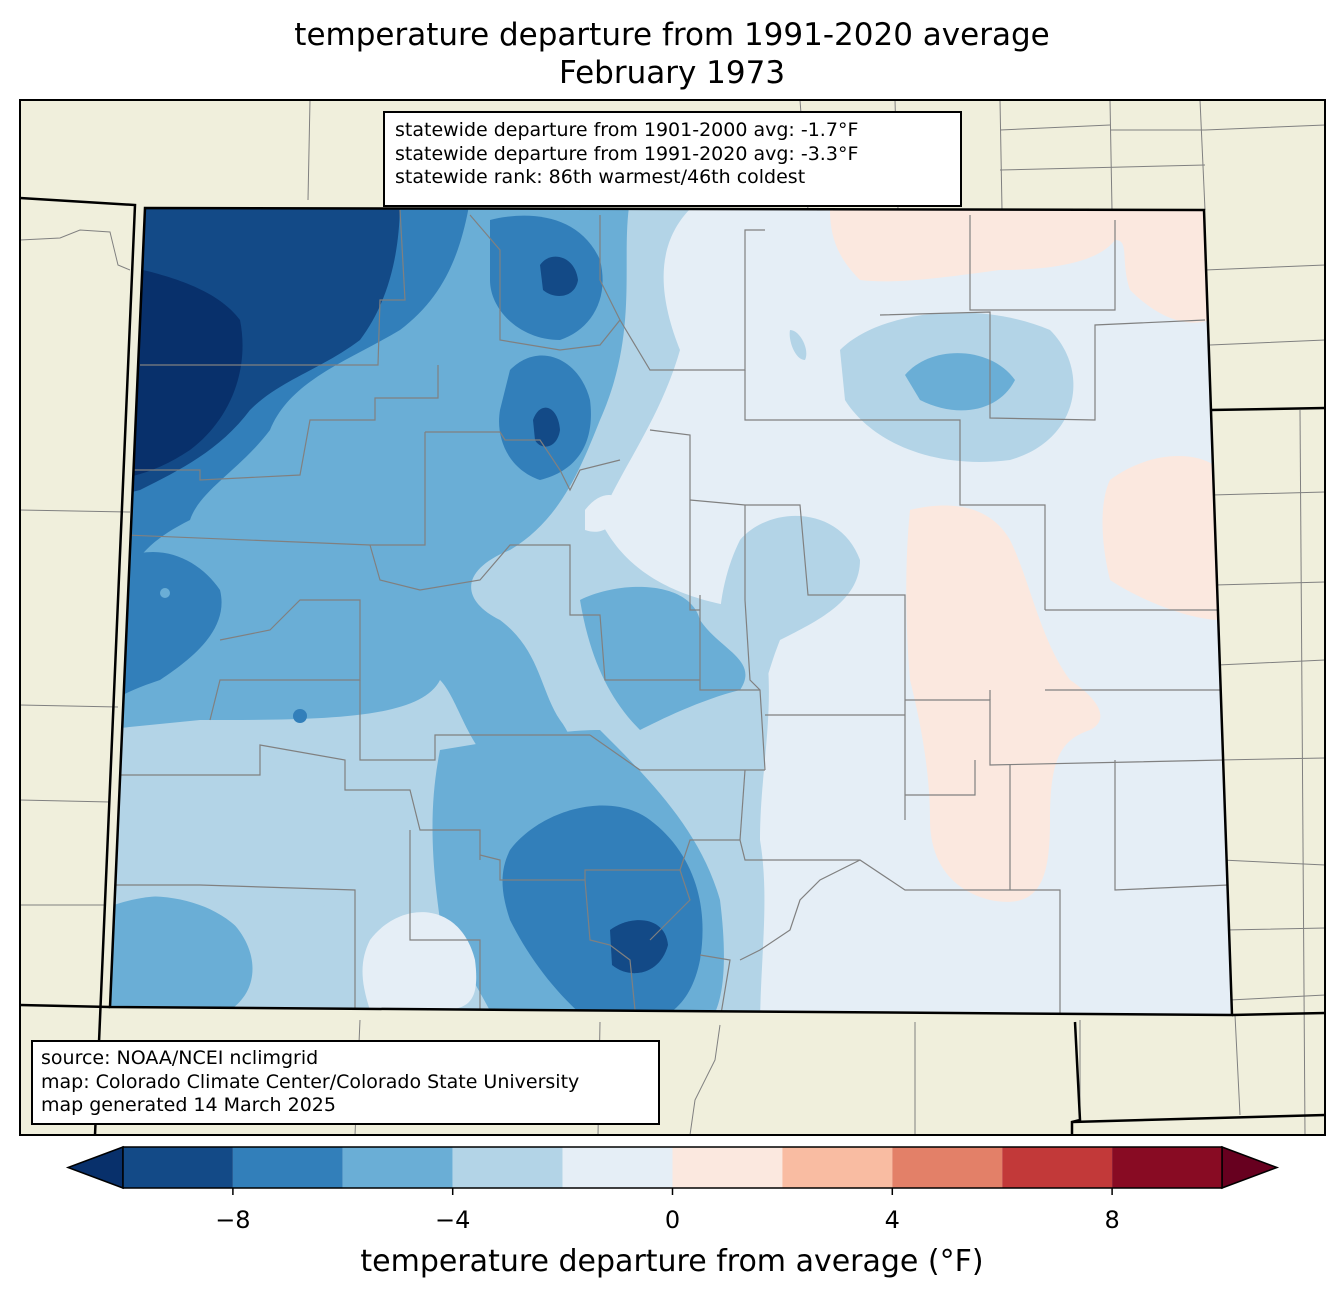 Image resolution: width=1344 pixels, height=1299 pixels. I want to click on colorbar-extend-low, so click(94, 1167).